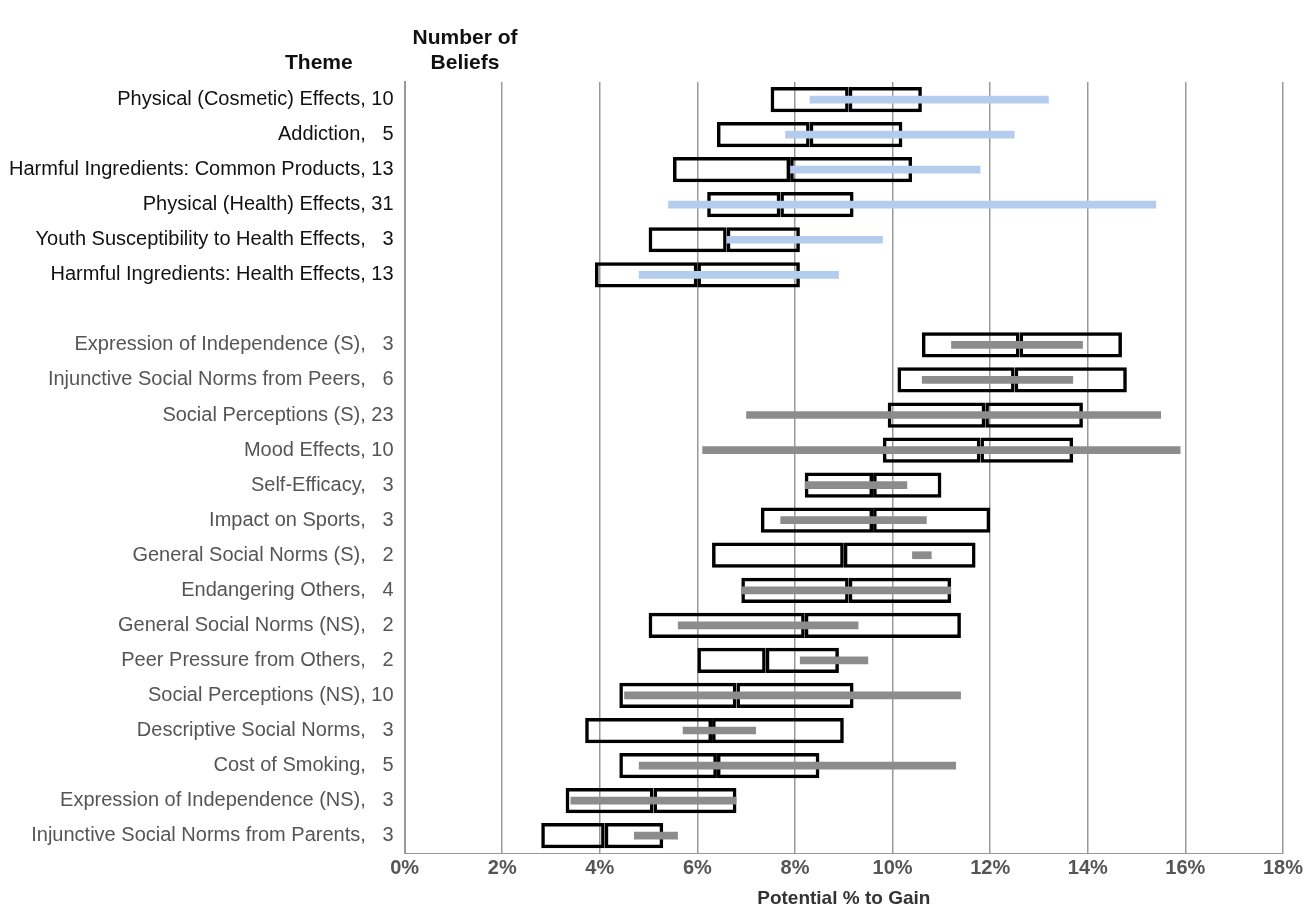 This screenshot has height=920, width=1306. I want to click on x-axis-title: Potential % to Gain, so click(844, 897).